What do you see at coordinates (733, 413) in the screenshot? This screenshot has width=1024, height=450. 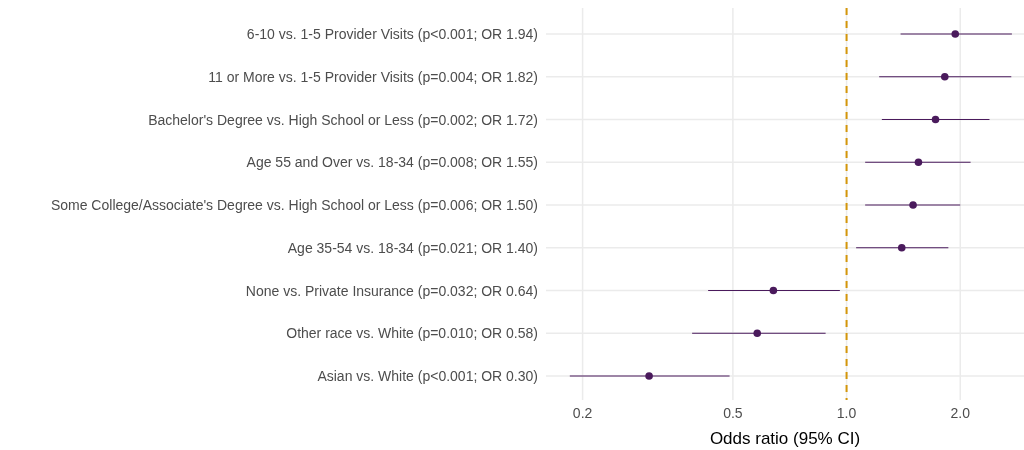 I see `x-tick-label: 0.5` at bounding box center [733, 413].